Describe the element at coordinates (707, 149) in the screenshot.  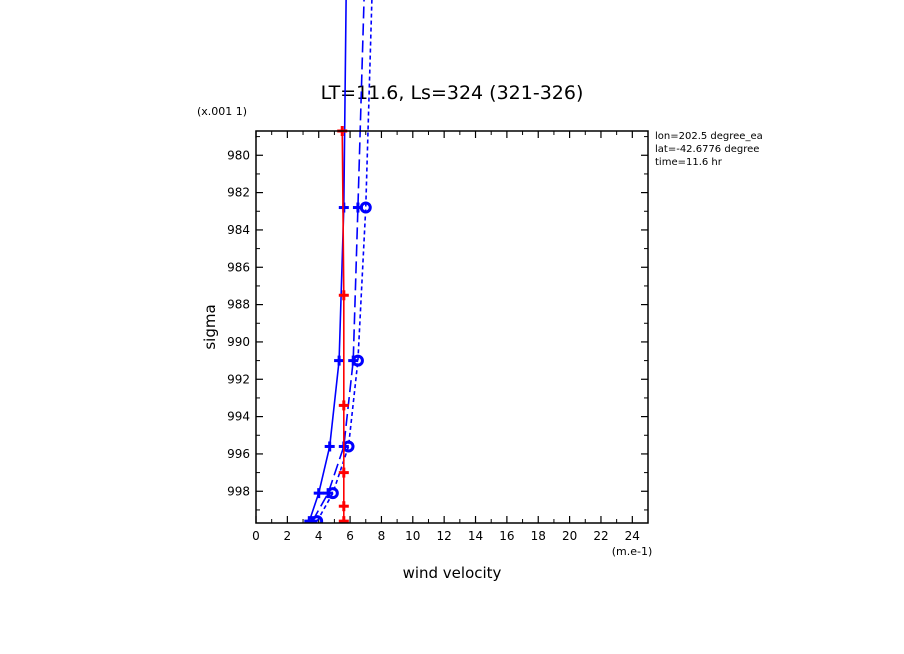
I see `annotation-lat: lat=-42.6776 degree` at that location.